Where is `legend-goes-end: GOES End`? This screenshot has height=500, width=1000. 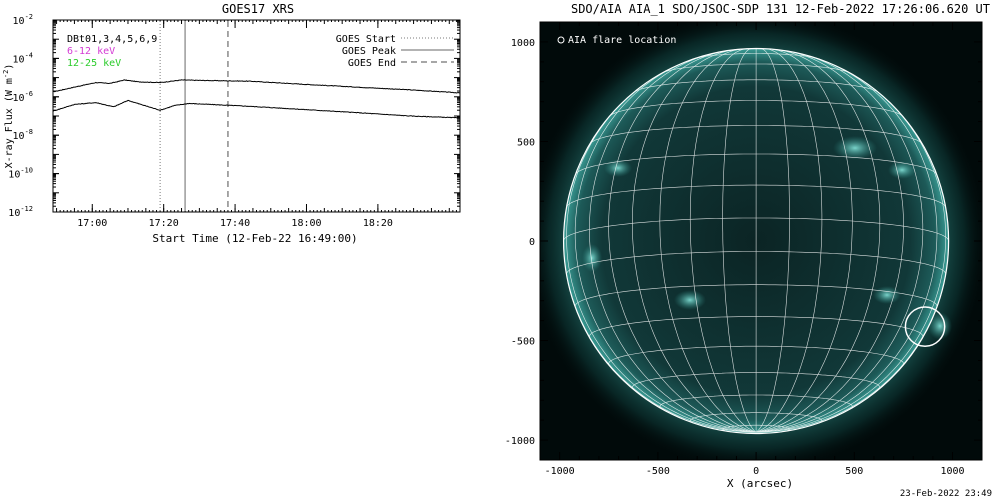
legend-goes-end: GOES End is located at coordinates (372, 63).